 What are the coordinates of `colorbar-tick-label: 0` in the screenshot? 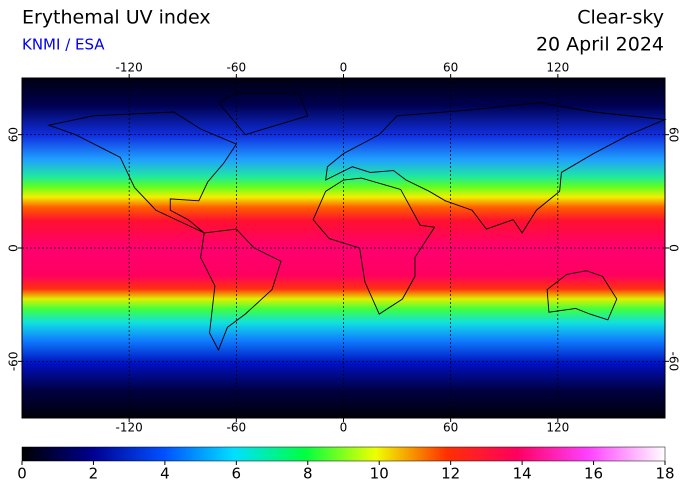 It's located at (22, 474).